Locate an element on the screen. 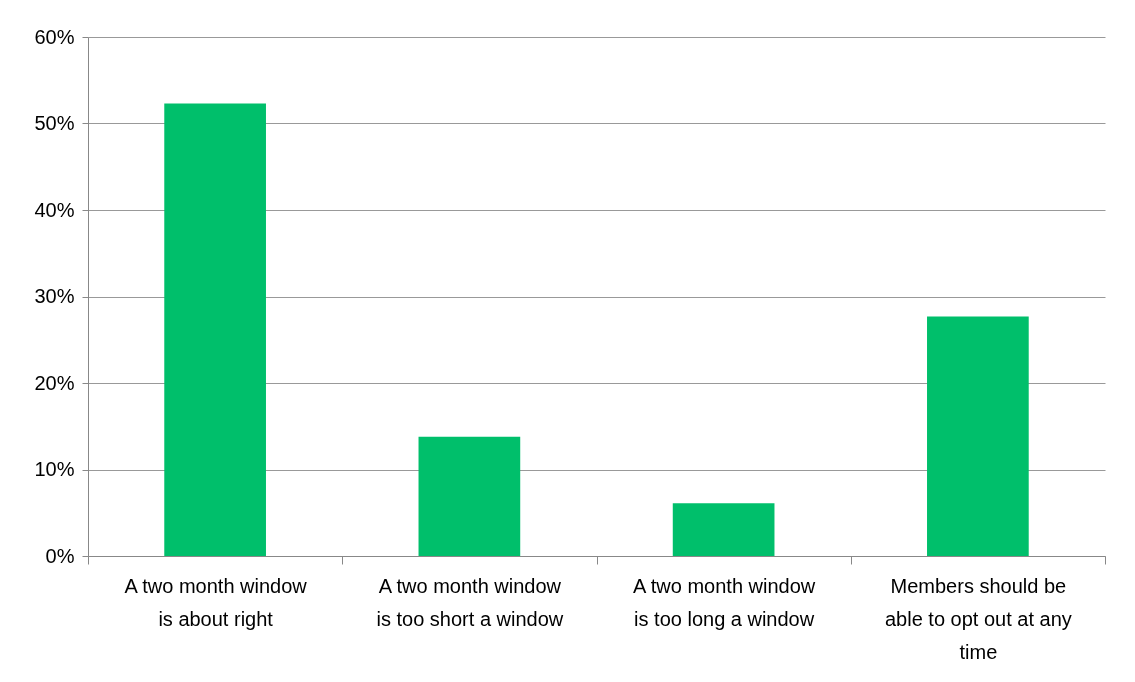 This screenshot has width=1135, height=682. x-tick-label: A two month window is too short a window is located at coordinates (470, 602).